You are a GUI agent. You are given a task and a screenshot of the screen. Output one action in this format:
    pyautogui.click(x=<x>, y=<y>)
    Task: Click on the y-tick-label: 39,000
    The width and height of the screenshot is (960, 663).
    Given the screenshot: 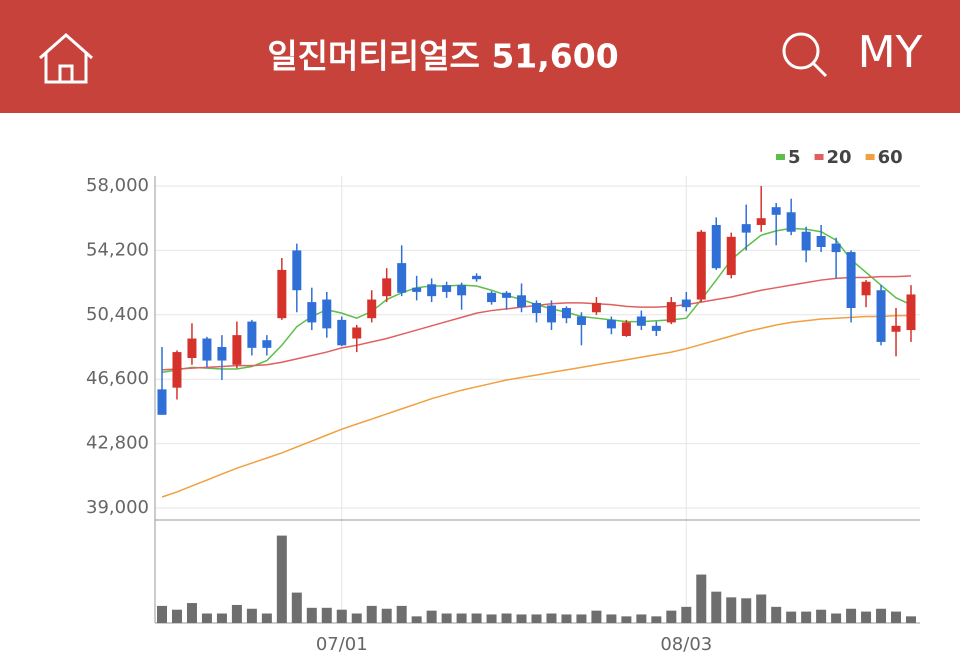 What is the action you would take?
    pyautogui.click(x=117, y=507)
    